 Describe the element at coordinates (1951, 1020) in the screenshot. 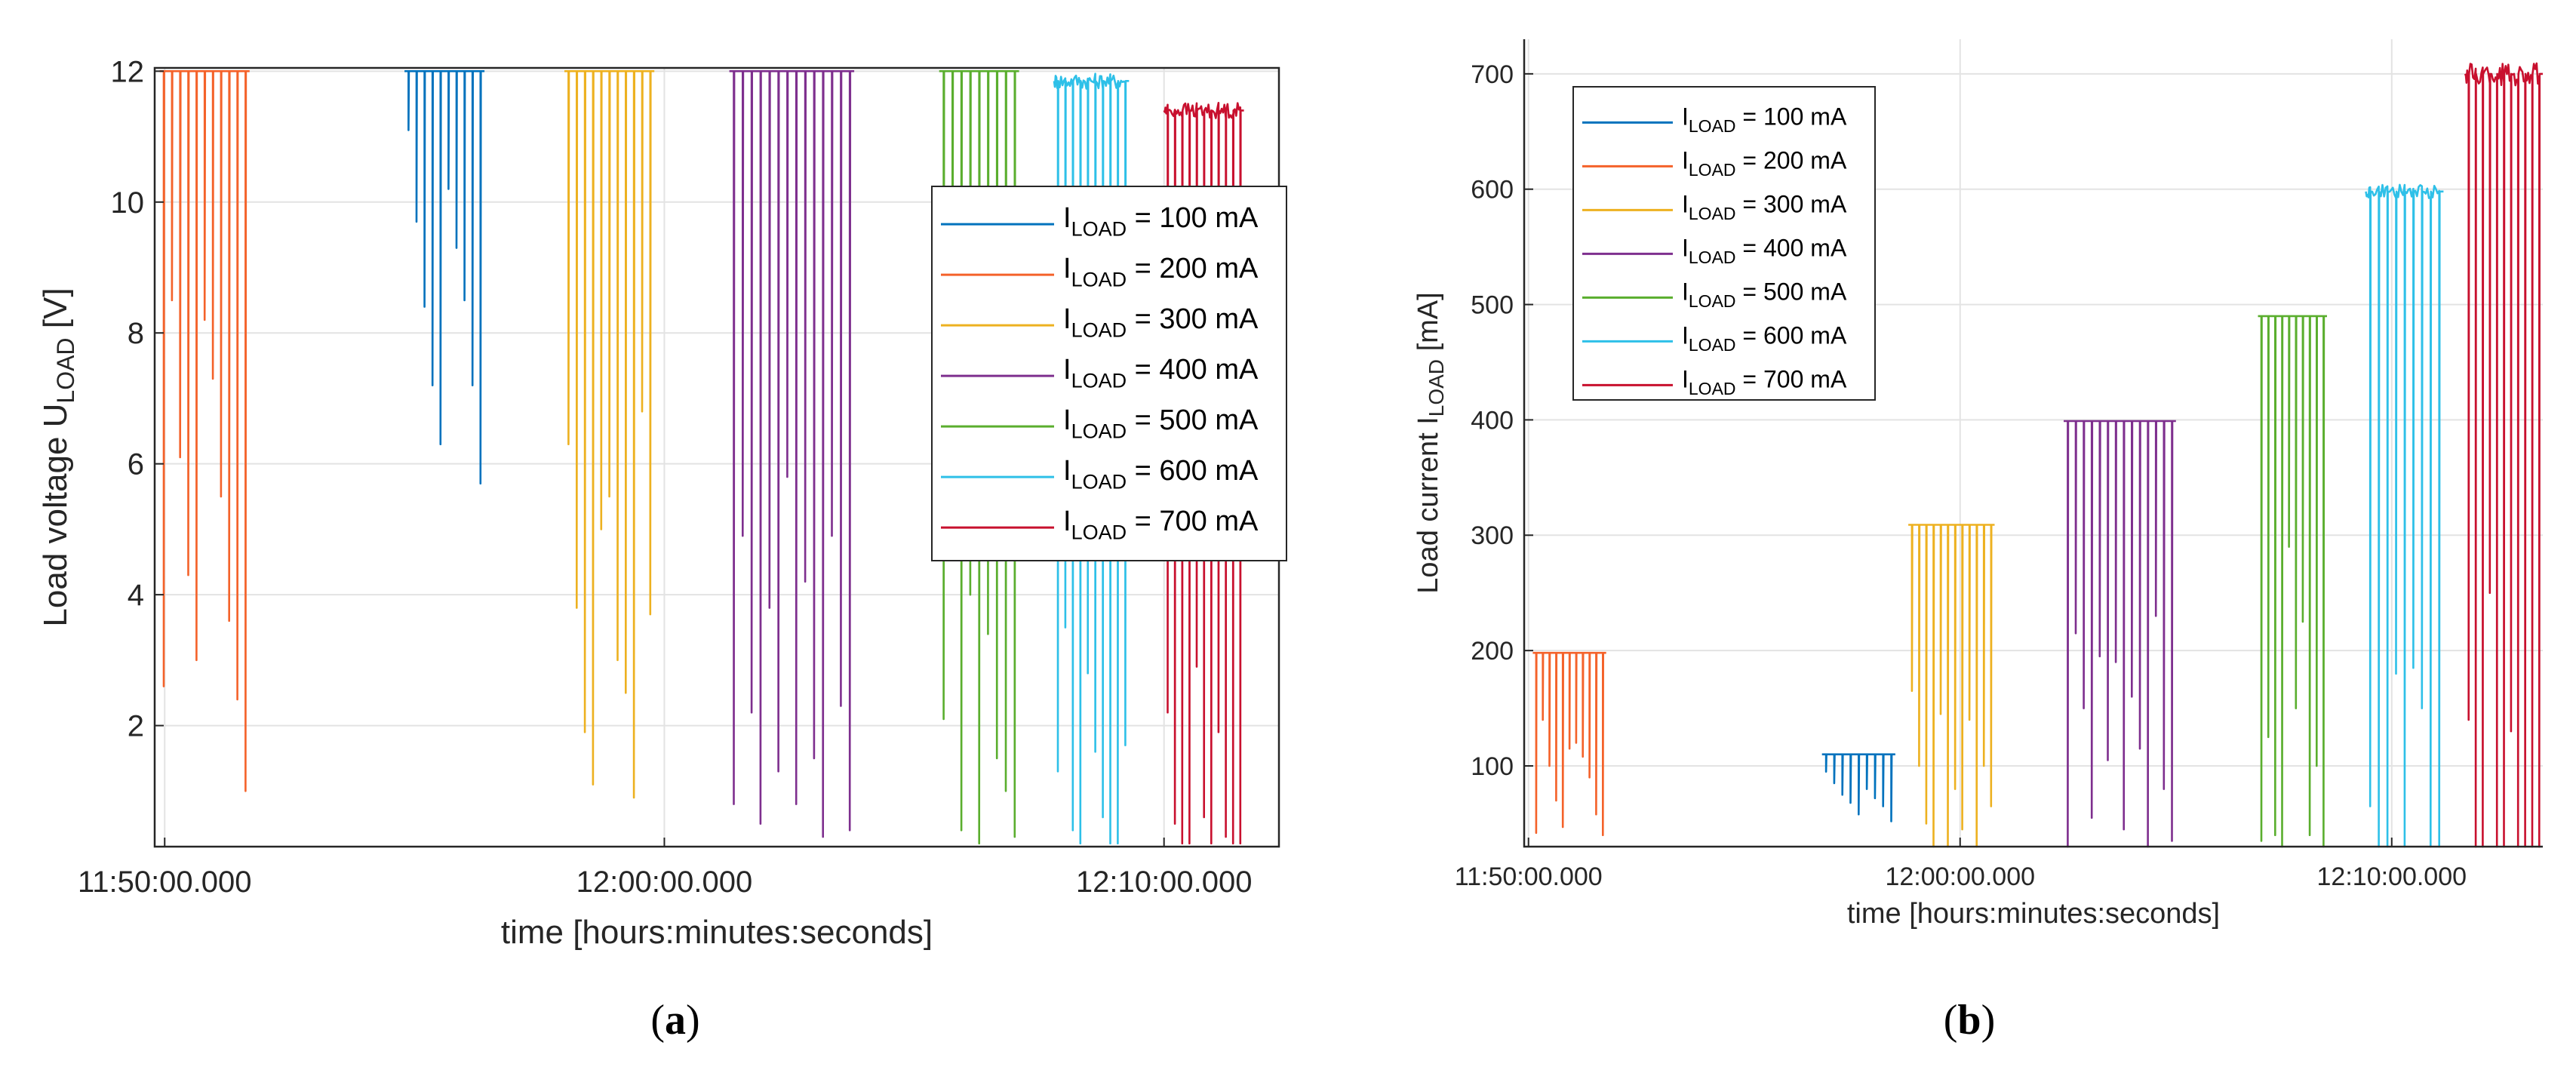

I see `panel-label-b-open: (` at that location.